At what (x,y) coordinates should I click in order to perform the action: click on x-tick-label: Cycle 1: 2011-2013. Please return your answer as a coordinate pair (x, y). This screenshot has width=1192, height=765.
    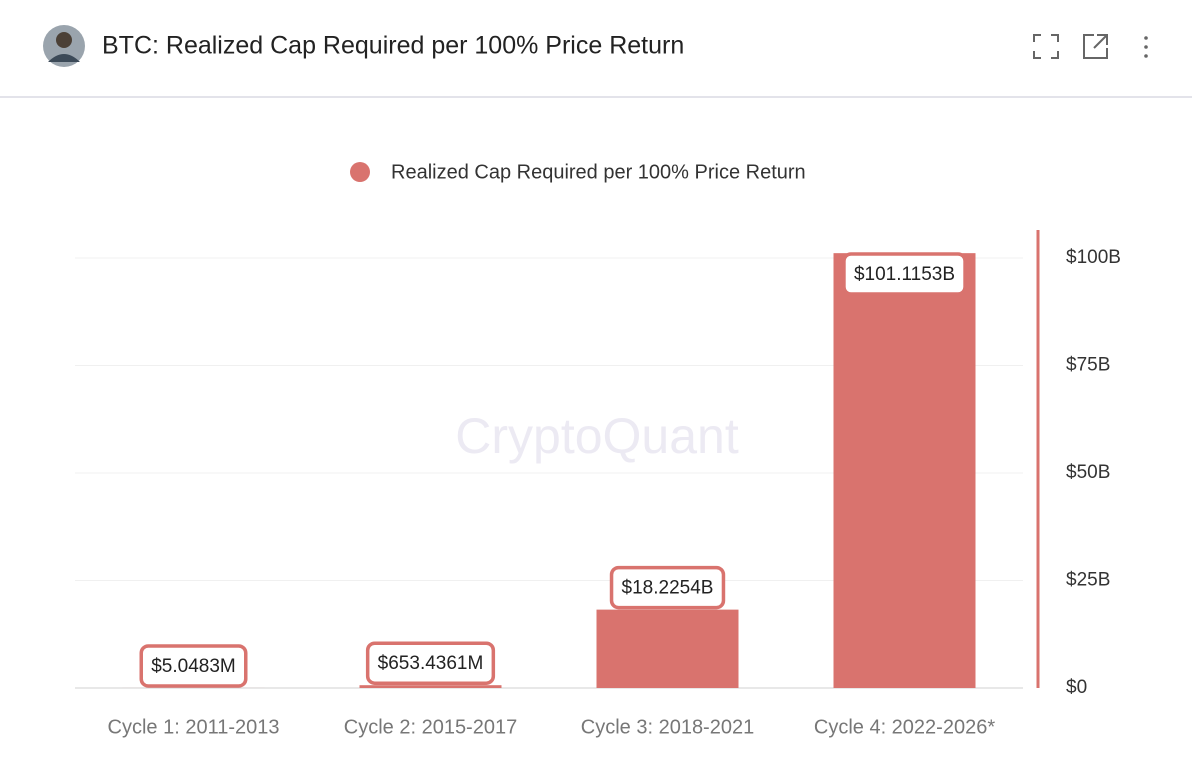
    Looking at the image, I should click on (194, 727).